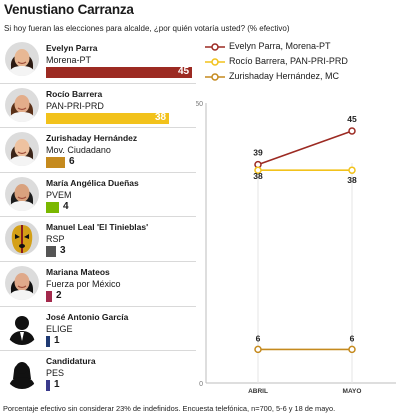 This screenshot has width=400, height=417. Describe the element at coordinates (55, 239) in the screenshot. I see `candidate-party: RSP` at that location.